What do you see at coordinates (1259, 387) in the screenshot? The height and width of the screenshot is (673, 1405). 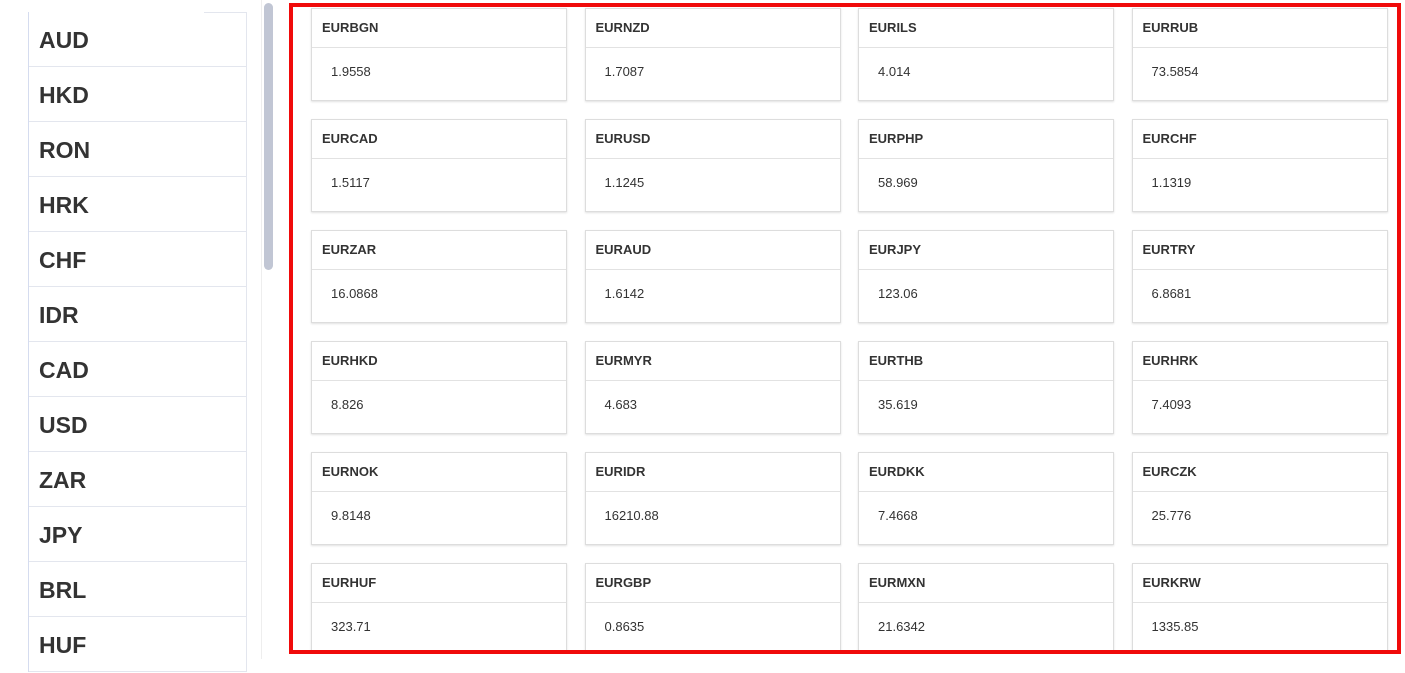 I see `rate-card: EURHRK 7.4093` at bounding box center [1259, 387].